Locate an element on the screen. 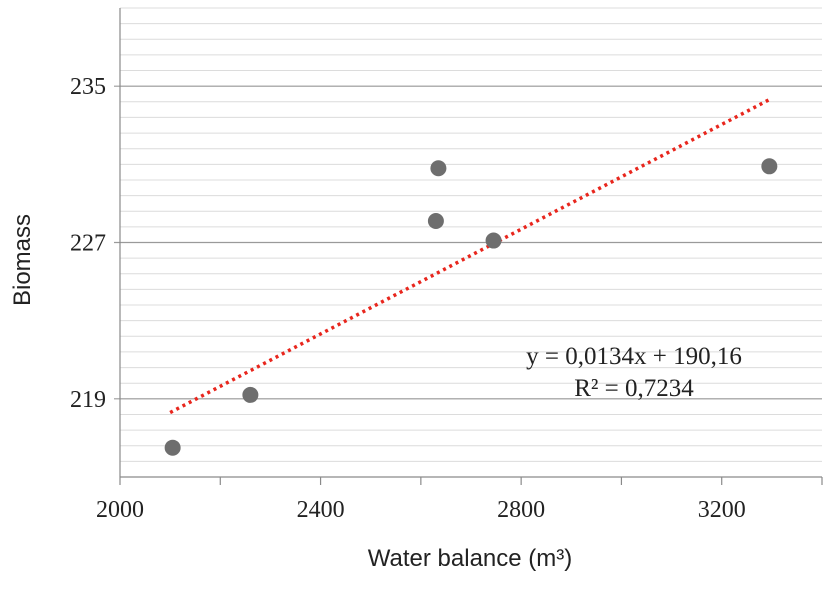  x-axis-title: Water balance (m³) is located at coordinates (470, 558).